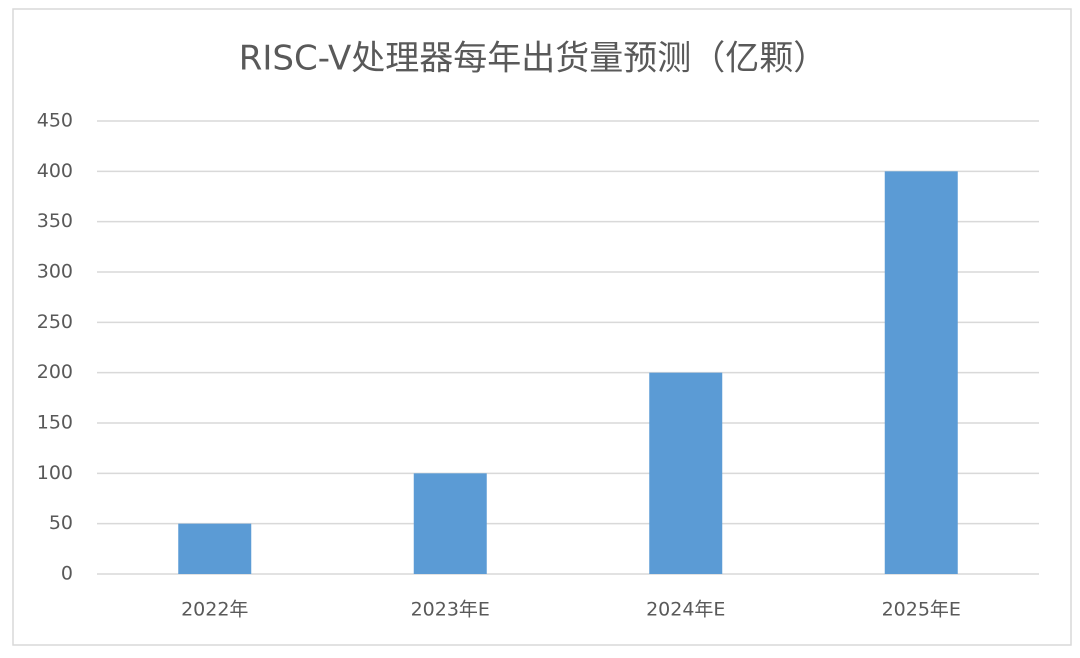 This screenshot has height=658, width=1080. What do you see at coordinates (685, 610) in the screenshot?
I see `x-tick-label: 2024年E` at bounding box center [685, 610].